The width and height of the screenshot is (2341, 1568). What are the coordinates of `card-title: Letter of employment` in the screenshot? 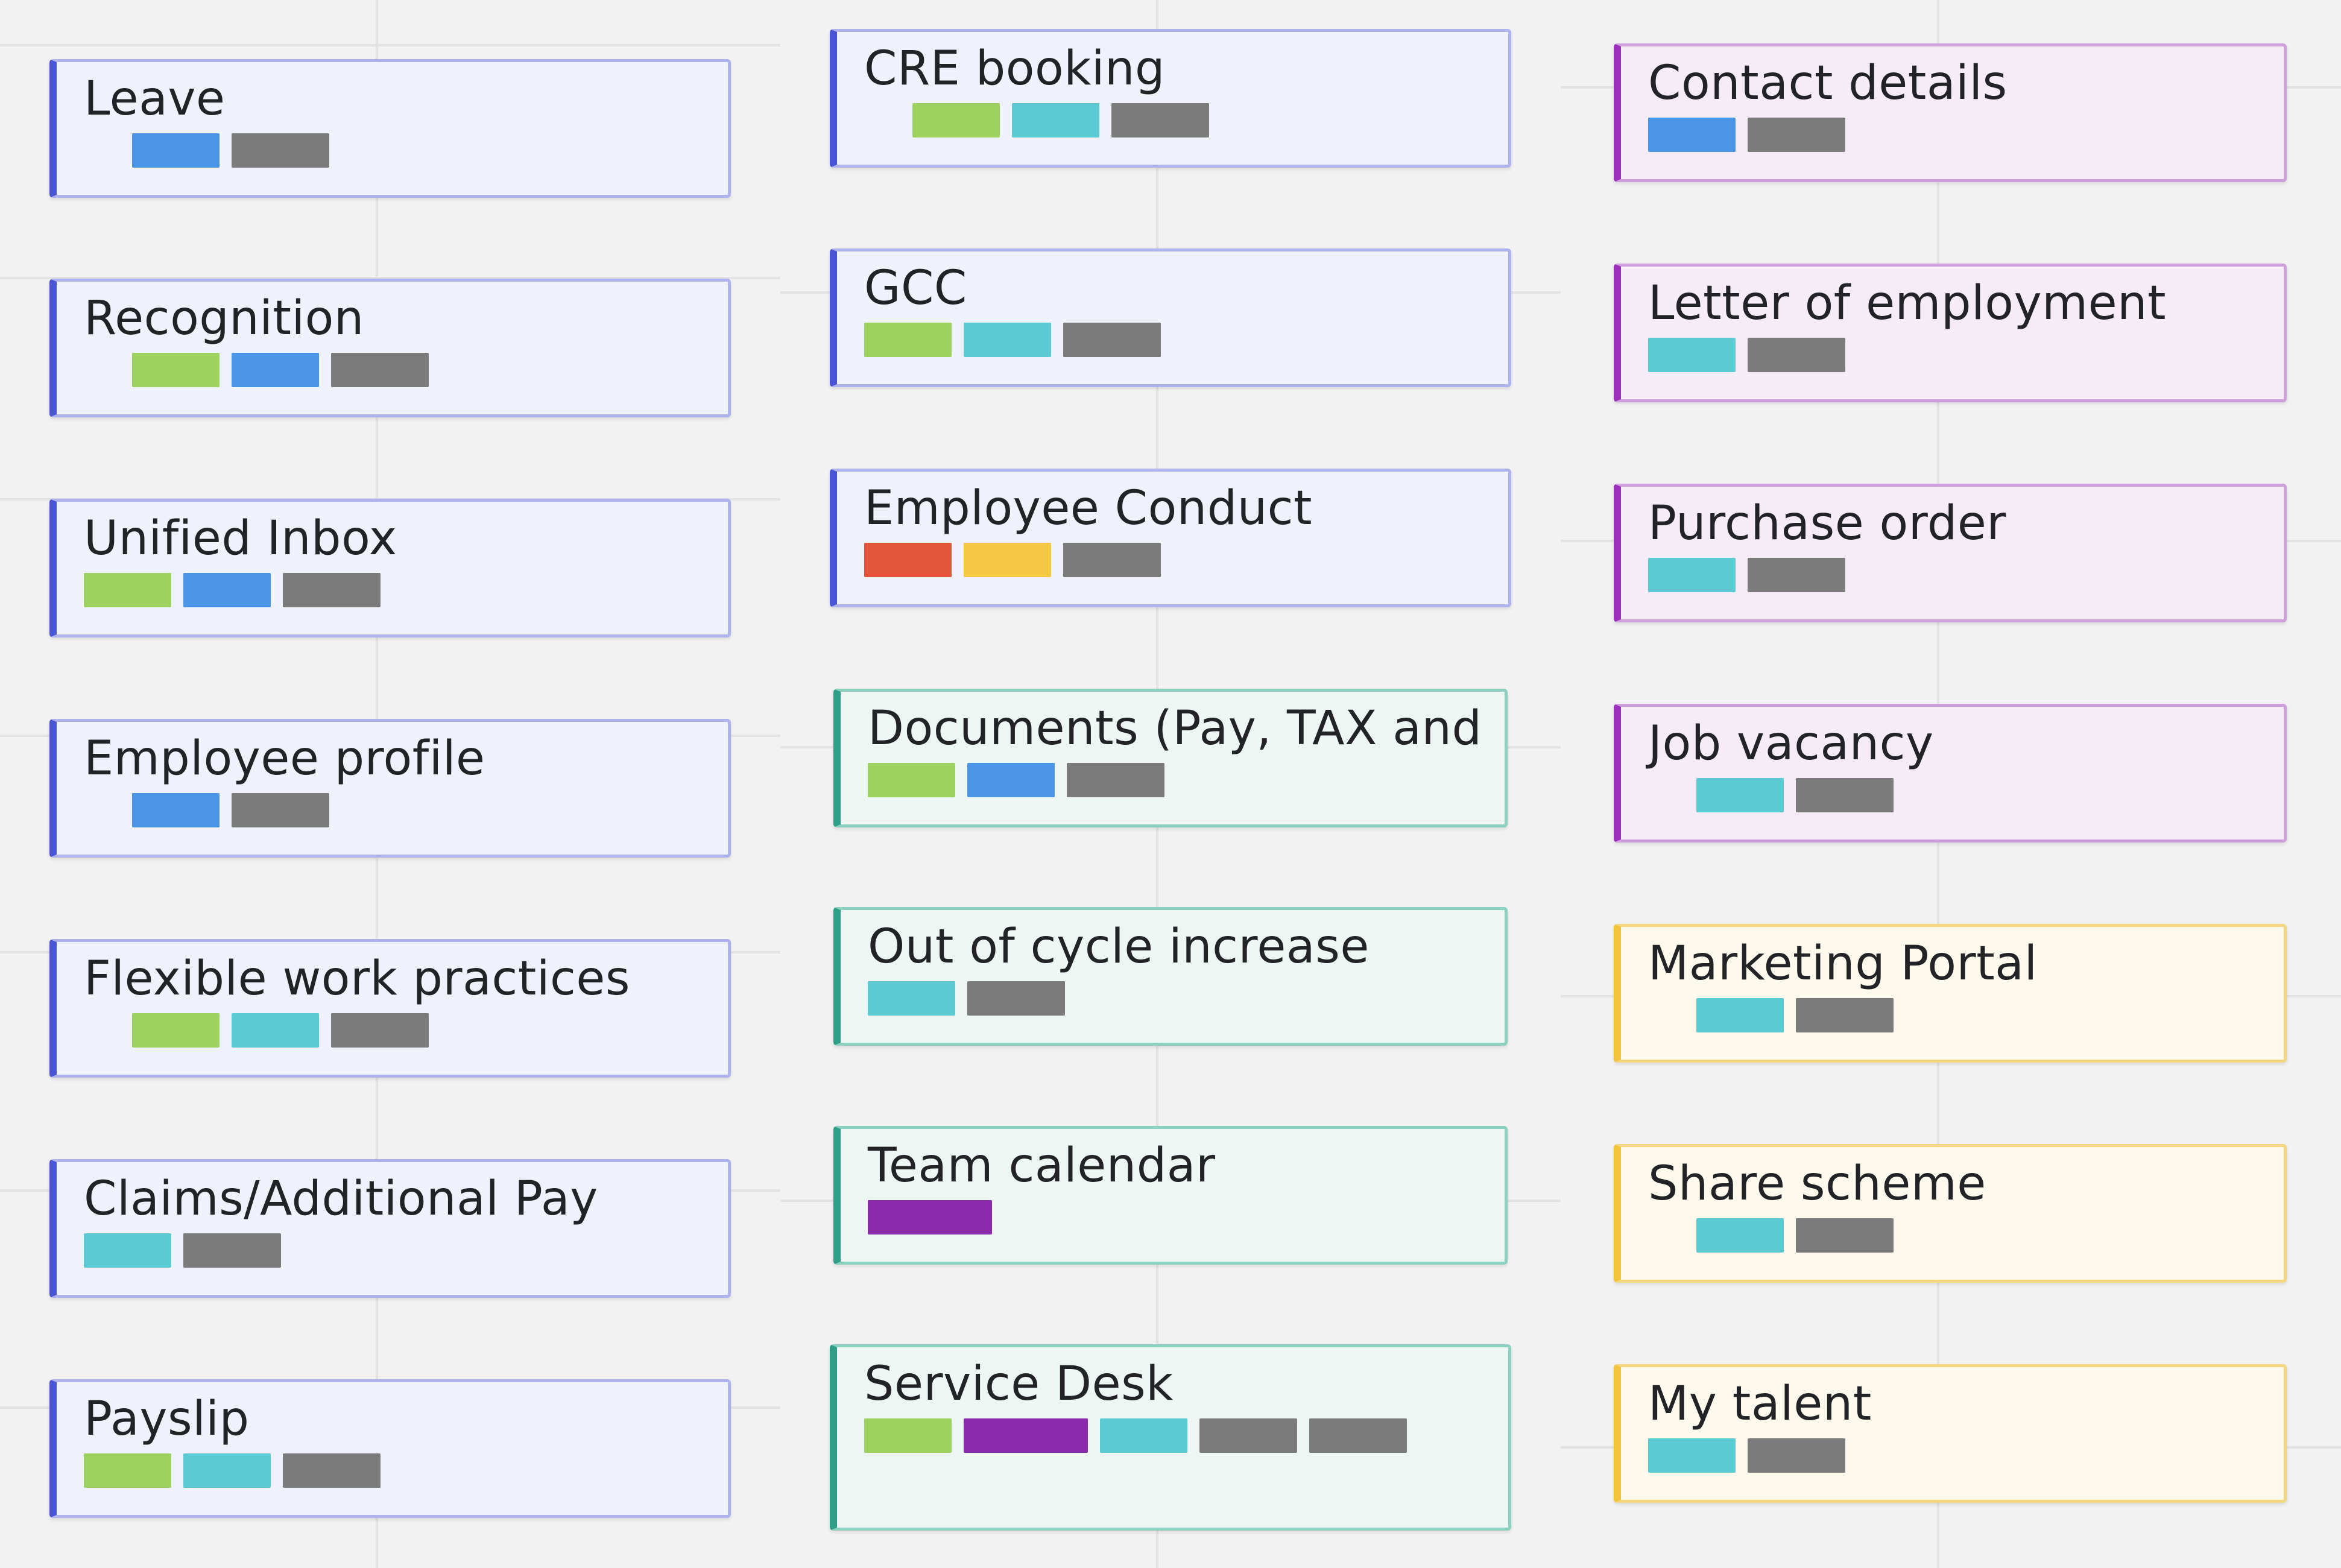 It's located at (1907, 303).